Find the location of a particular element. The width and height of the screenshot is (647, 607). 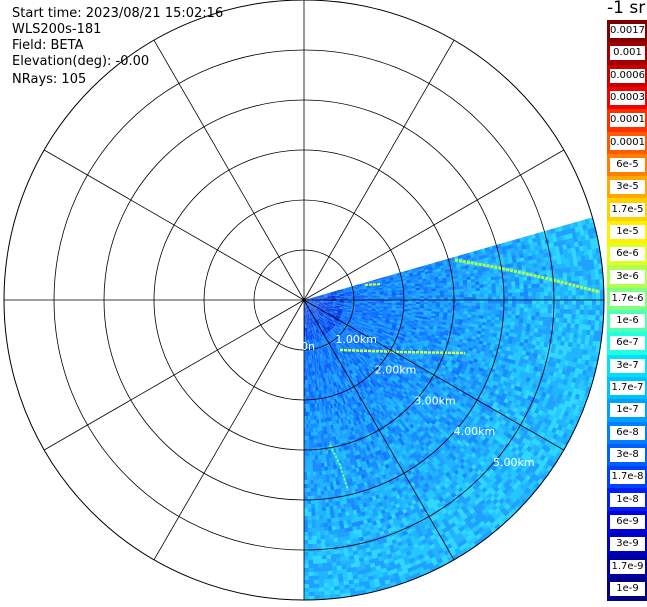

colorbar-tick-label: 1.7e-6 is located at coordinates (627, 298).